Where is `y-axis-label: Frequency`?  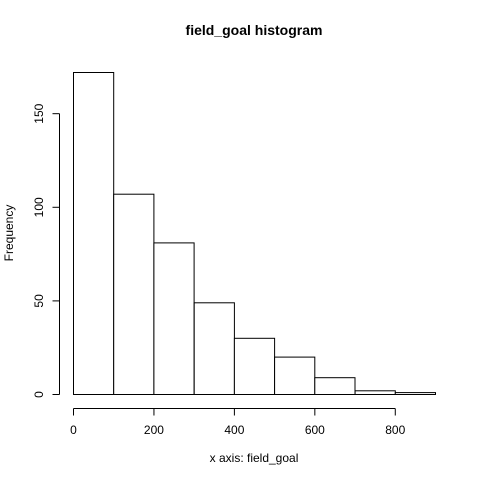
y-axis-label: Frequency is located at coordinates (9, 233).